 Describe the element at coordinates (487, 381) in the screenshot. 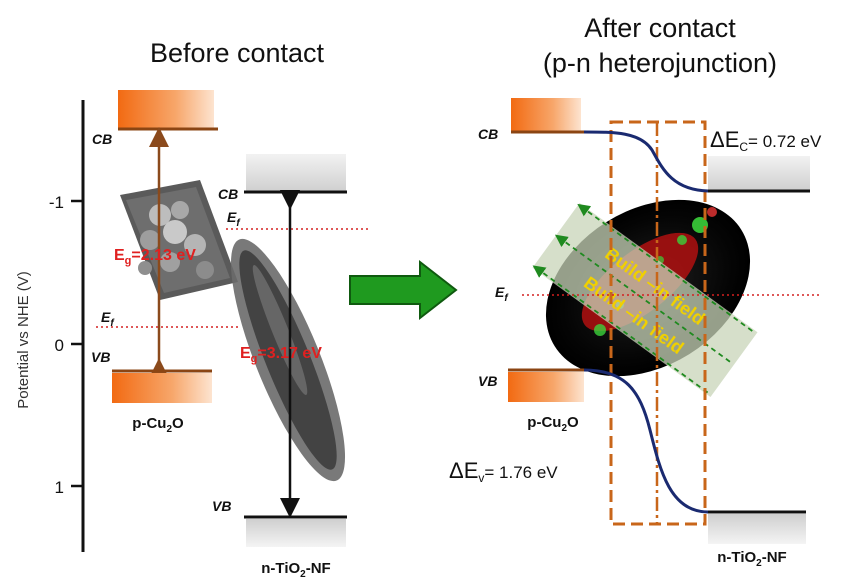

I see `after-vb-label: VB` at that location.